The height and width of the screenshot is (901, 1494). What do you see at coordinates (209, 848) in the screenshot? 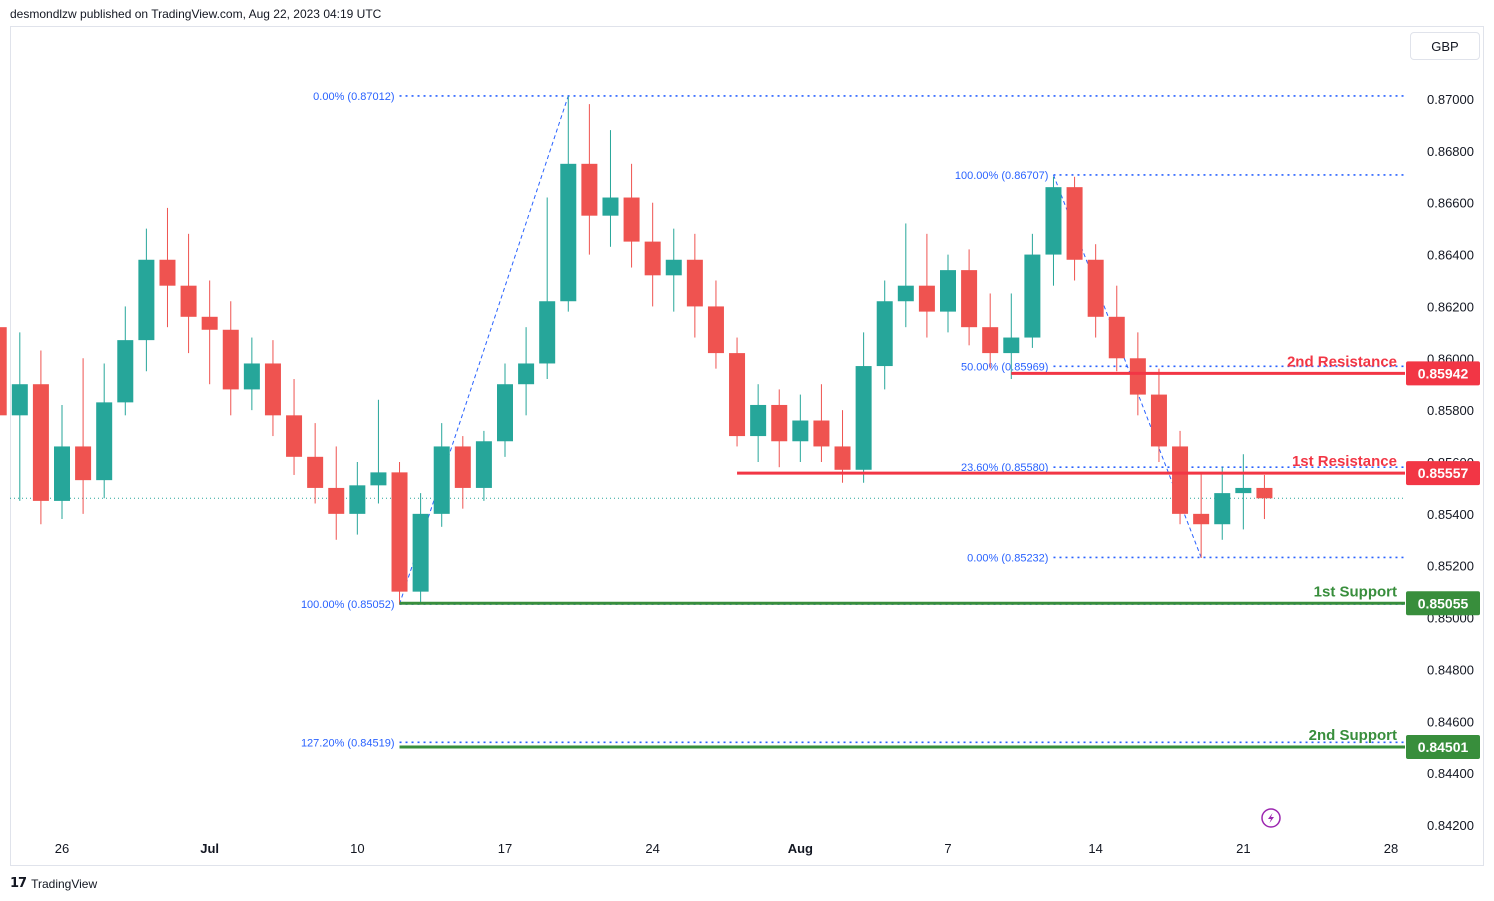
I see `x-tick-label: Jul` at bounding box center [209, 848].